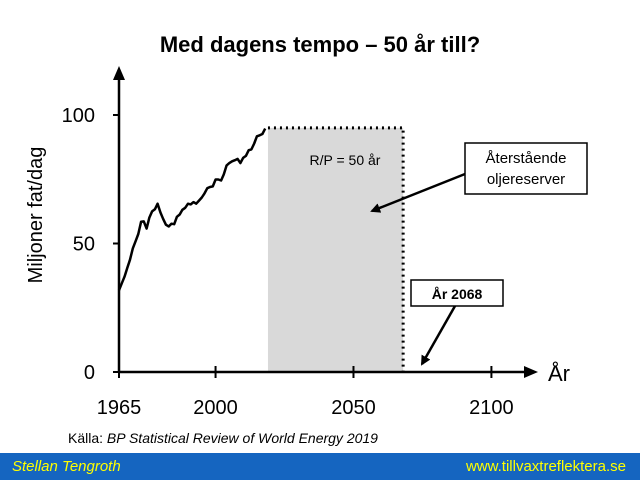 This screenshot has height=480, width=640. Describe the element at coordinates (353, 408) in the screenshot. I see `x-tick-label: 2050` at that location.